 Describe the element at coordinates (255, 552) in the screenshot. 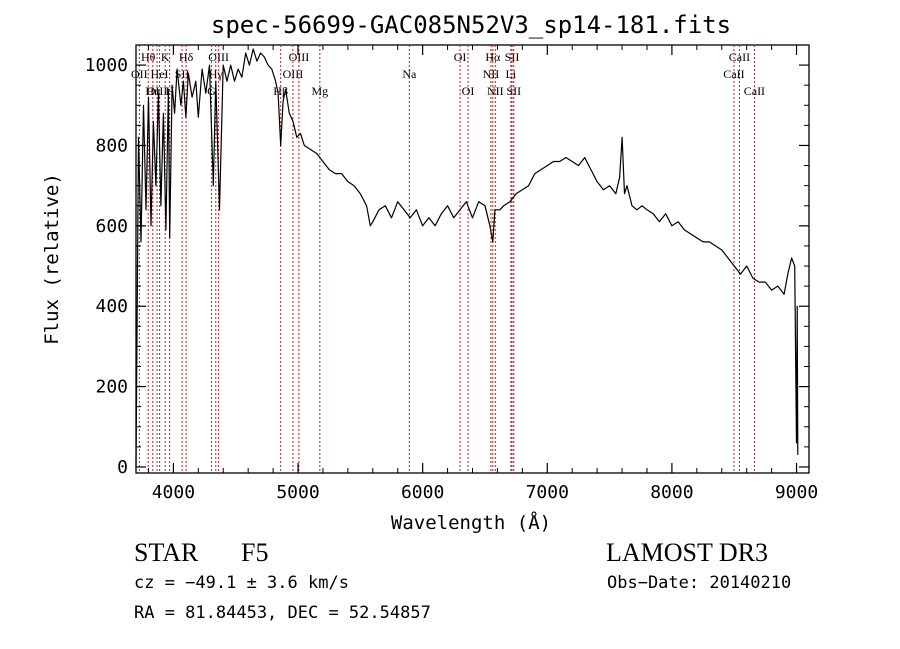

I see `spectral-subclass: F5` at that location.